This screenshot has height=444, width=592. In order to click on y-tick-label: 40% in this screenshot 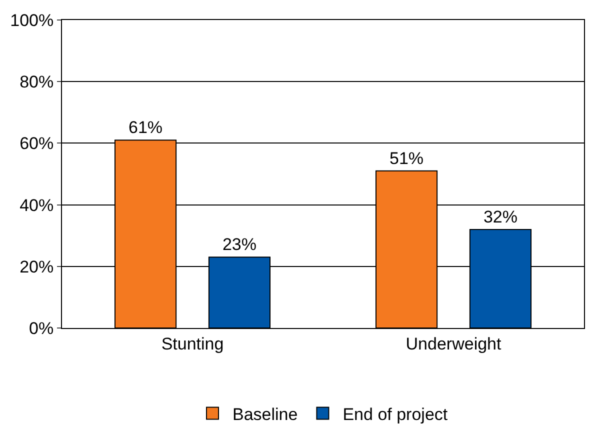, I will do `click(37, 205)`.